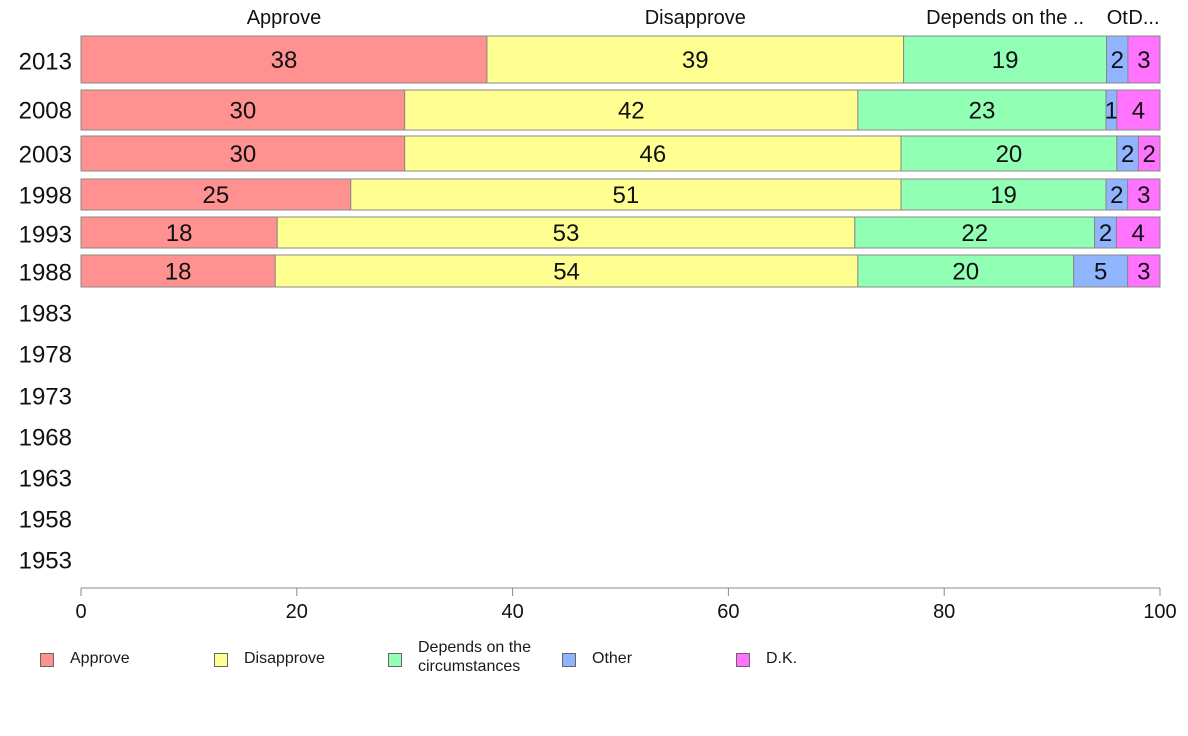 Image resolution: width=1188 pixels, height=736 pixels. What do you see at coordinates (45, 520) in the screenshot?
I see `year-label: 1958` at bounding box center [45, 520].